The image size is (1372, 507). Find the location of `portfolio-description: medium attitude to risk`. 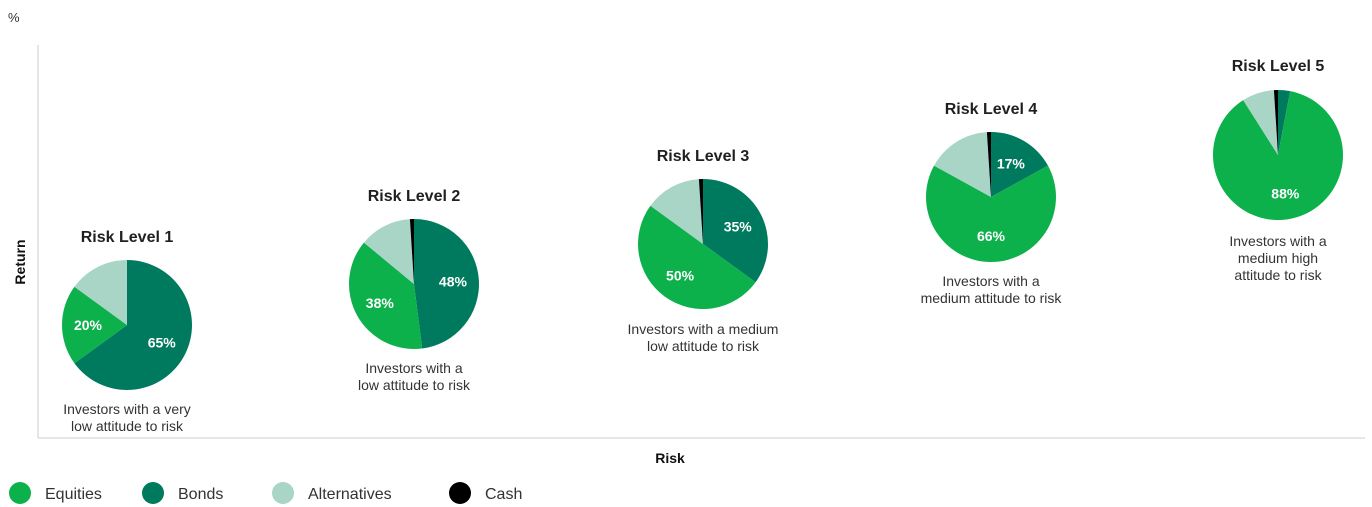

portfolio-description: medium attitude to risk is located at coordinates (992, 298).